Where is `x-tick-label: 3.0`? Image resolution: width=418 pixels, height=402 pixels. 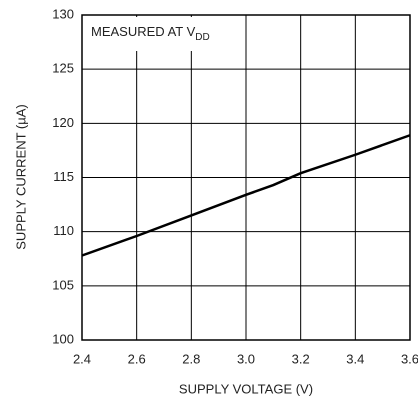
x-tick-label: 3.0 is located at coordinates (246, 358).